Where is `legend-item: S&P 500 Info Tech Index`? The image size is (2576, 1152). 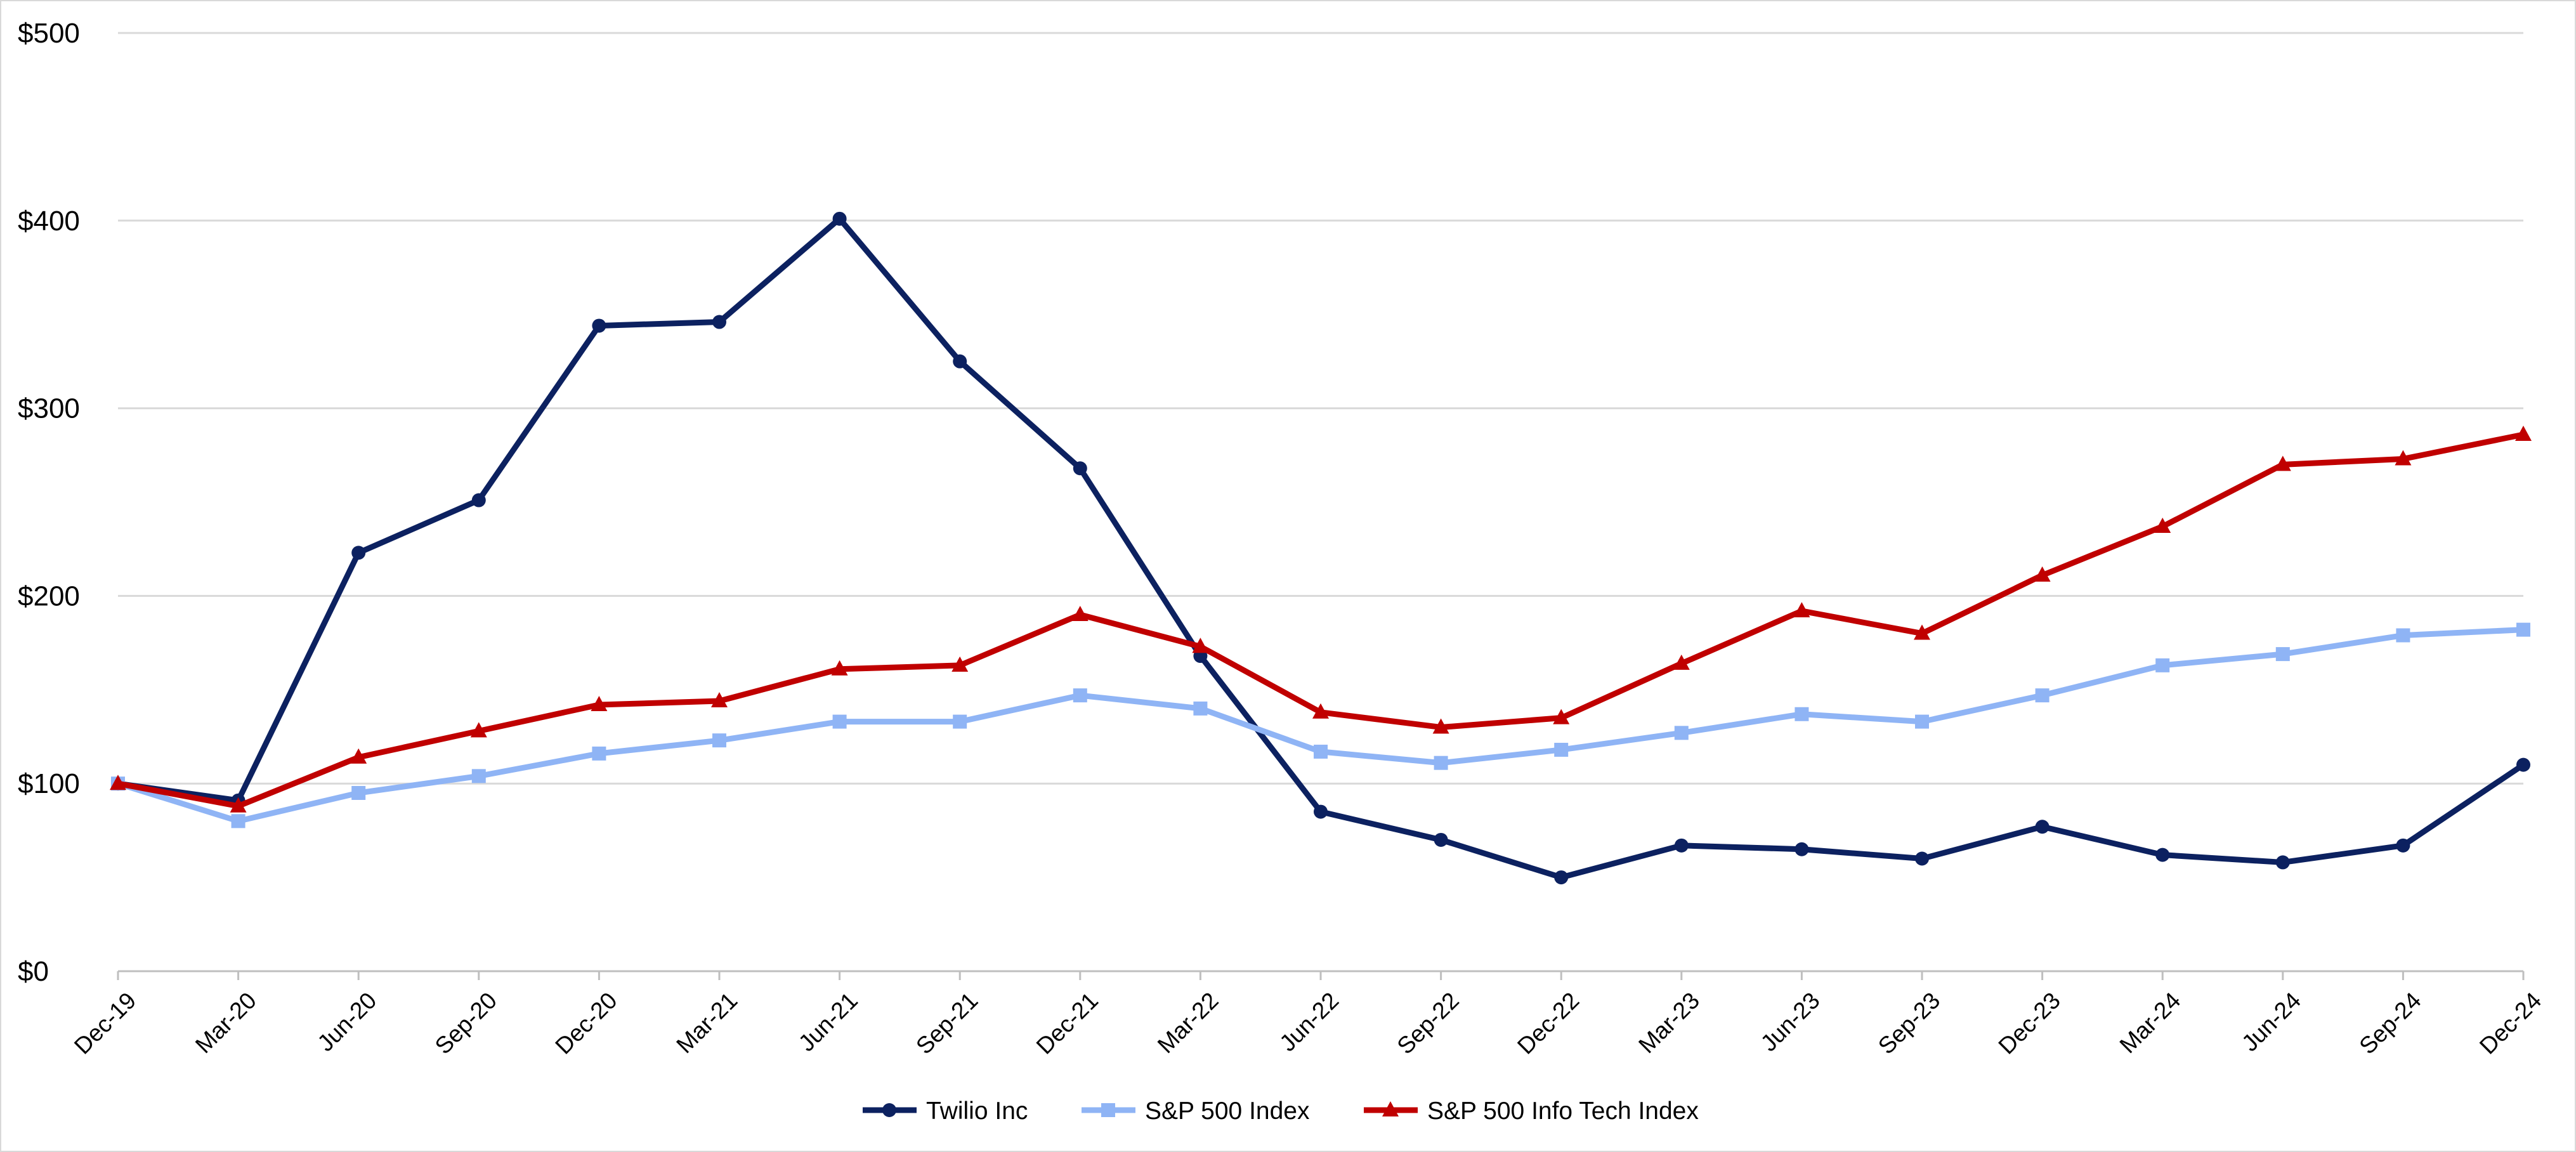 legend-item: S&P 500 Info Tech Index is located at coordinates (1531, 1111).